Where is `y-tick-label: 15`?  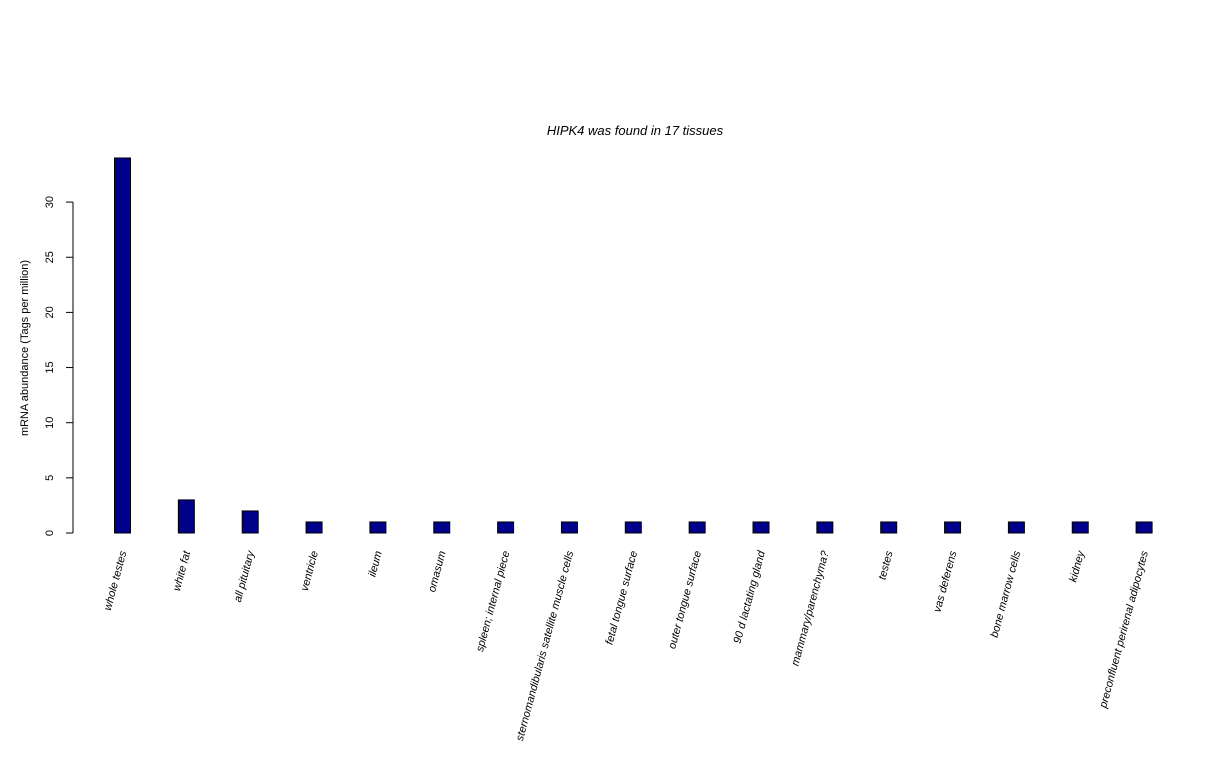 y-tick-label: 15 is located at coordinates (50, 367).